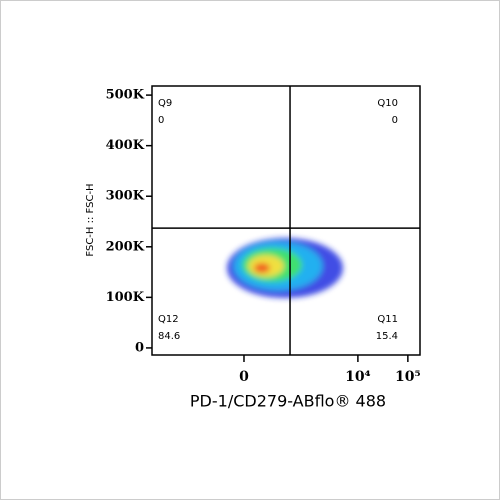  I want to click on quadrant-name: Q10, so click(387, 103).